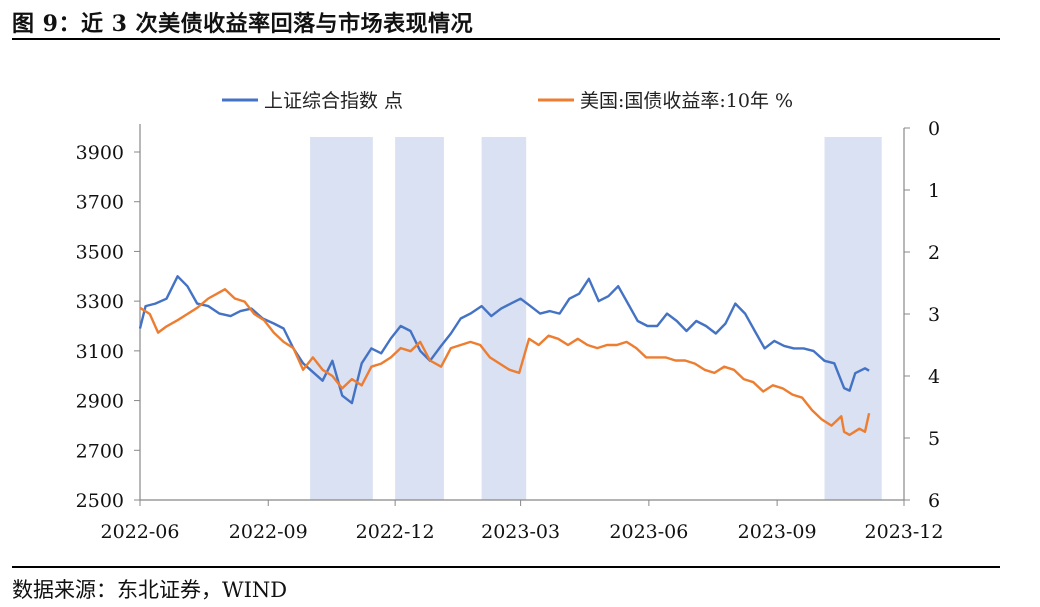 This screenshot has height=607, width=1040. Describe the element at coordinates (934, 501) in the screenshot. I see `right-tick-label: 6` at that location.